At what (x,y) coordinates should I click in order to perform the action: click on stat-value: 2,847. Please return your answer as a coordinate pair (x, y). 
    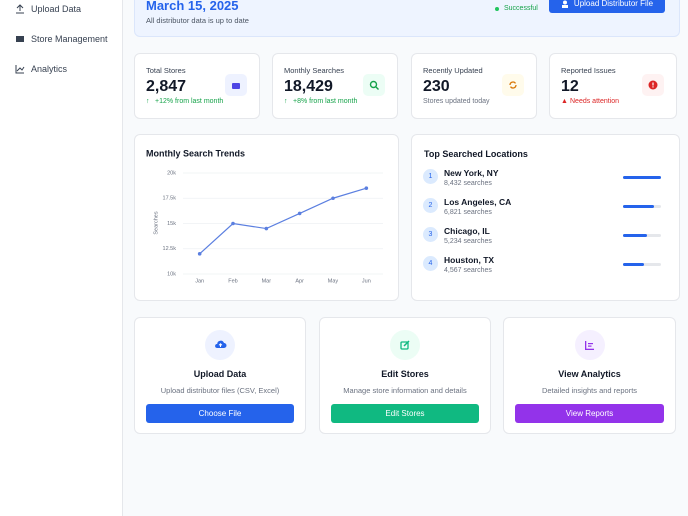
    Looking at the image, I should click on (166, 86).